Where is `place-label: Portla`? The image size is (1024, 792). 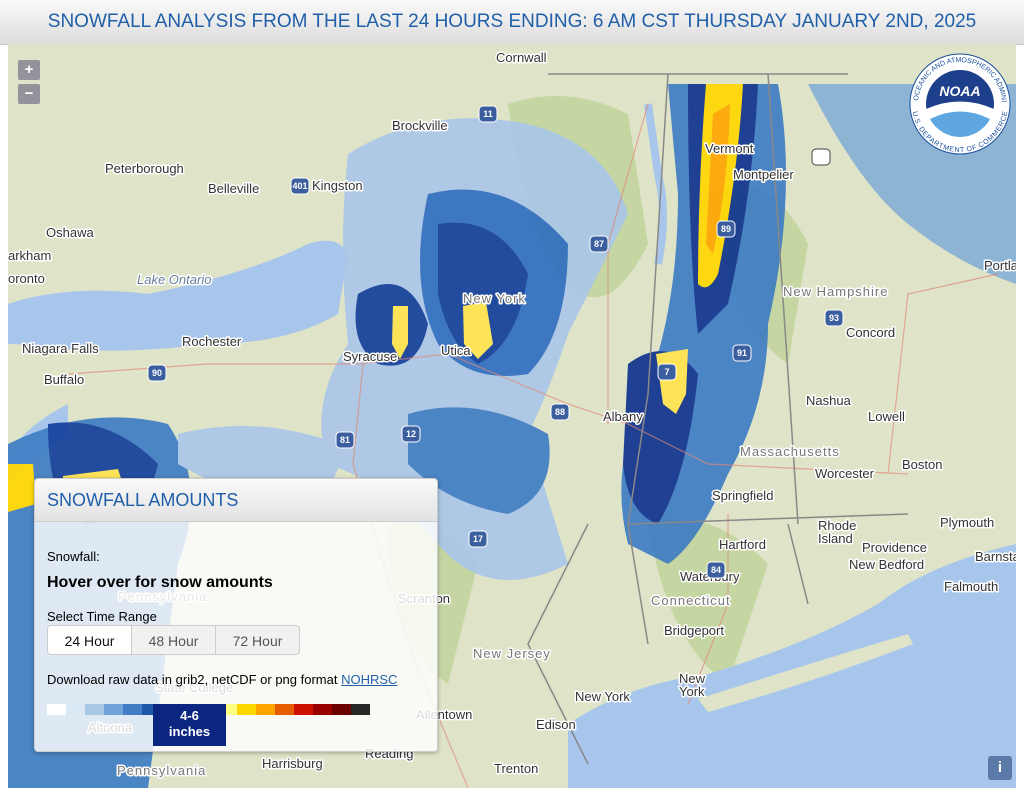
place-label: Portla is located at coordinates (1000, 265).